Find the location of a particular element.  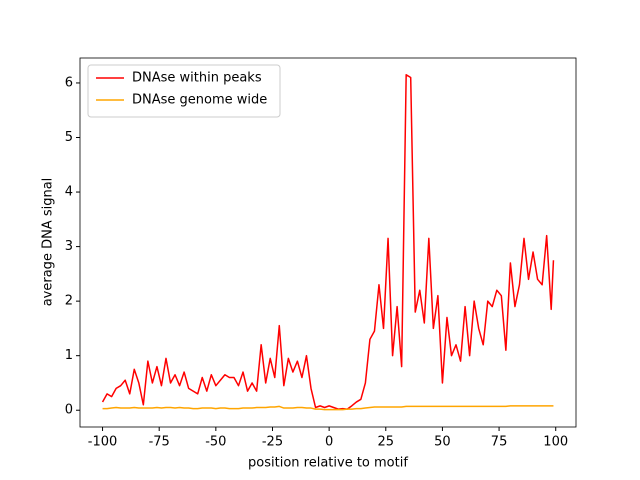

legend-label: DNAse genome wide is located at coordinates (199, 100).